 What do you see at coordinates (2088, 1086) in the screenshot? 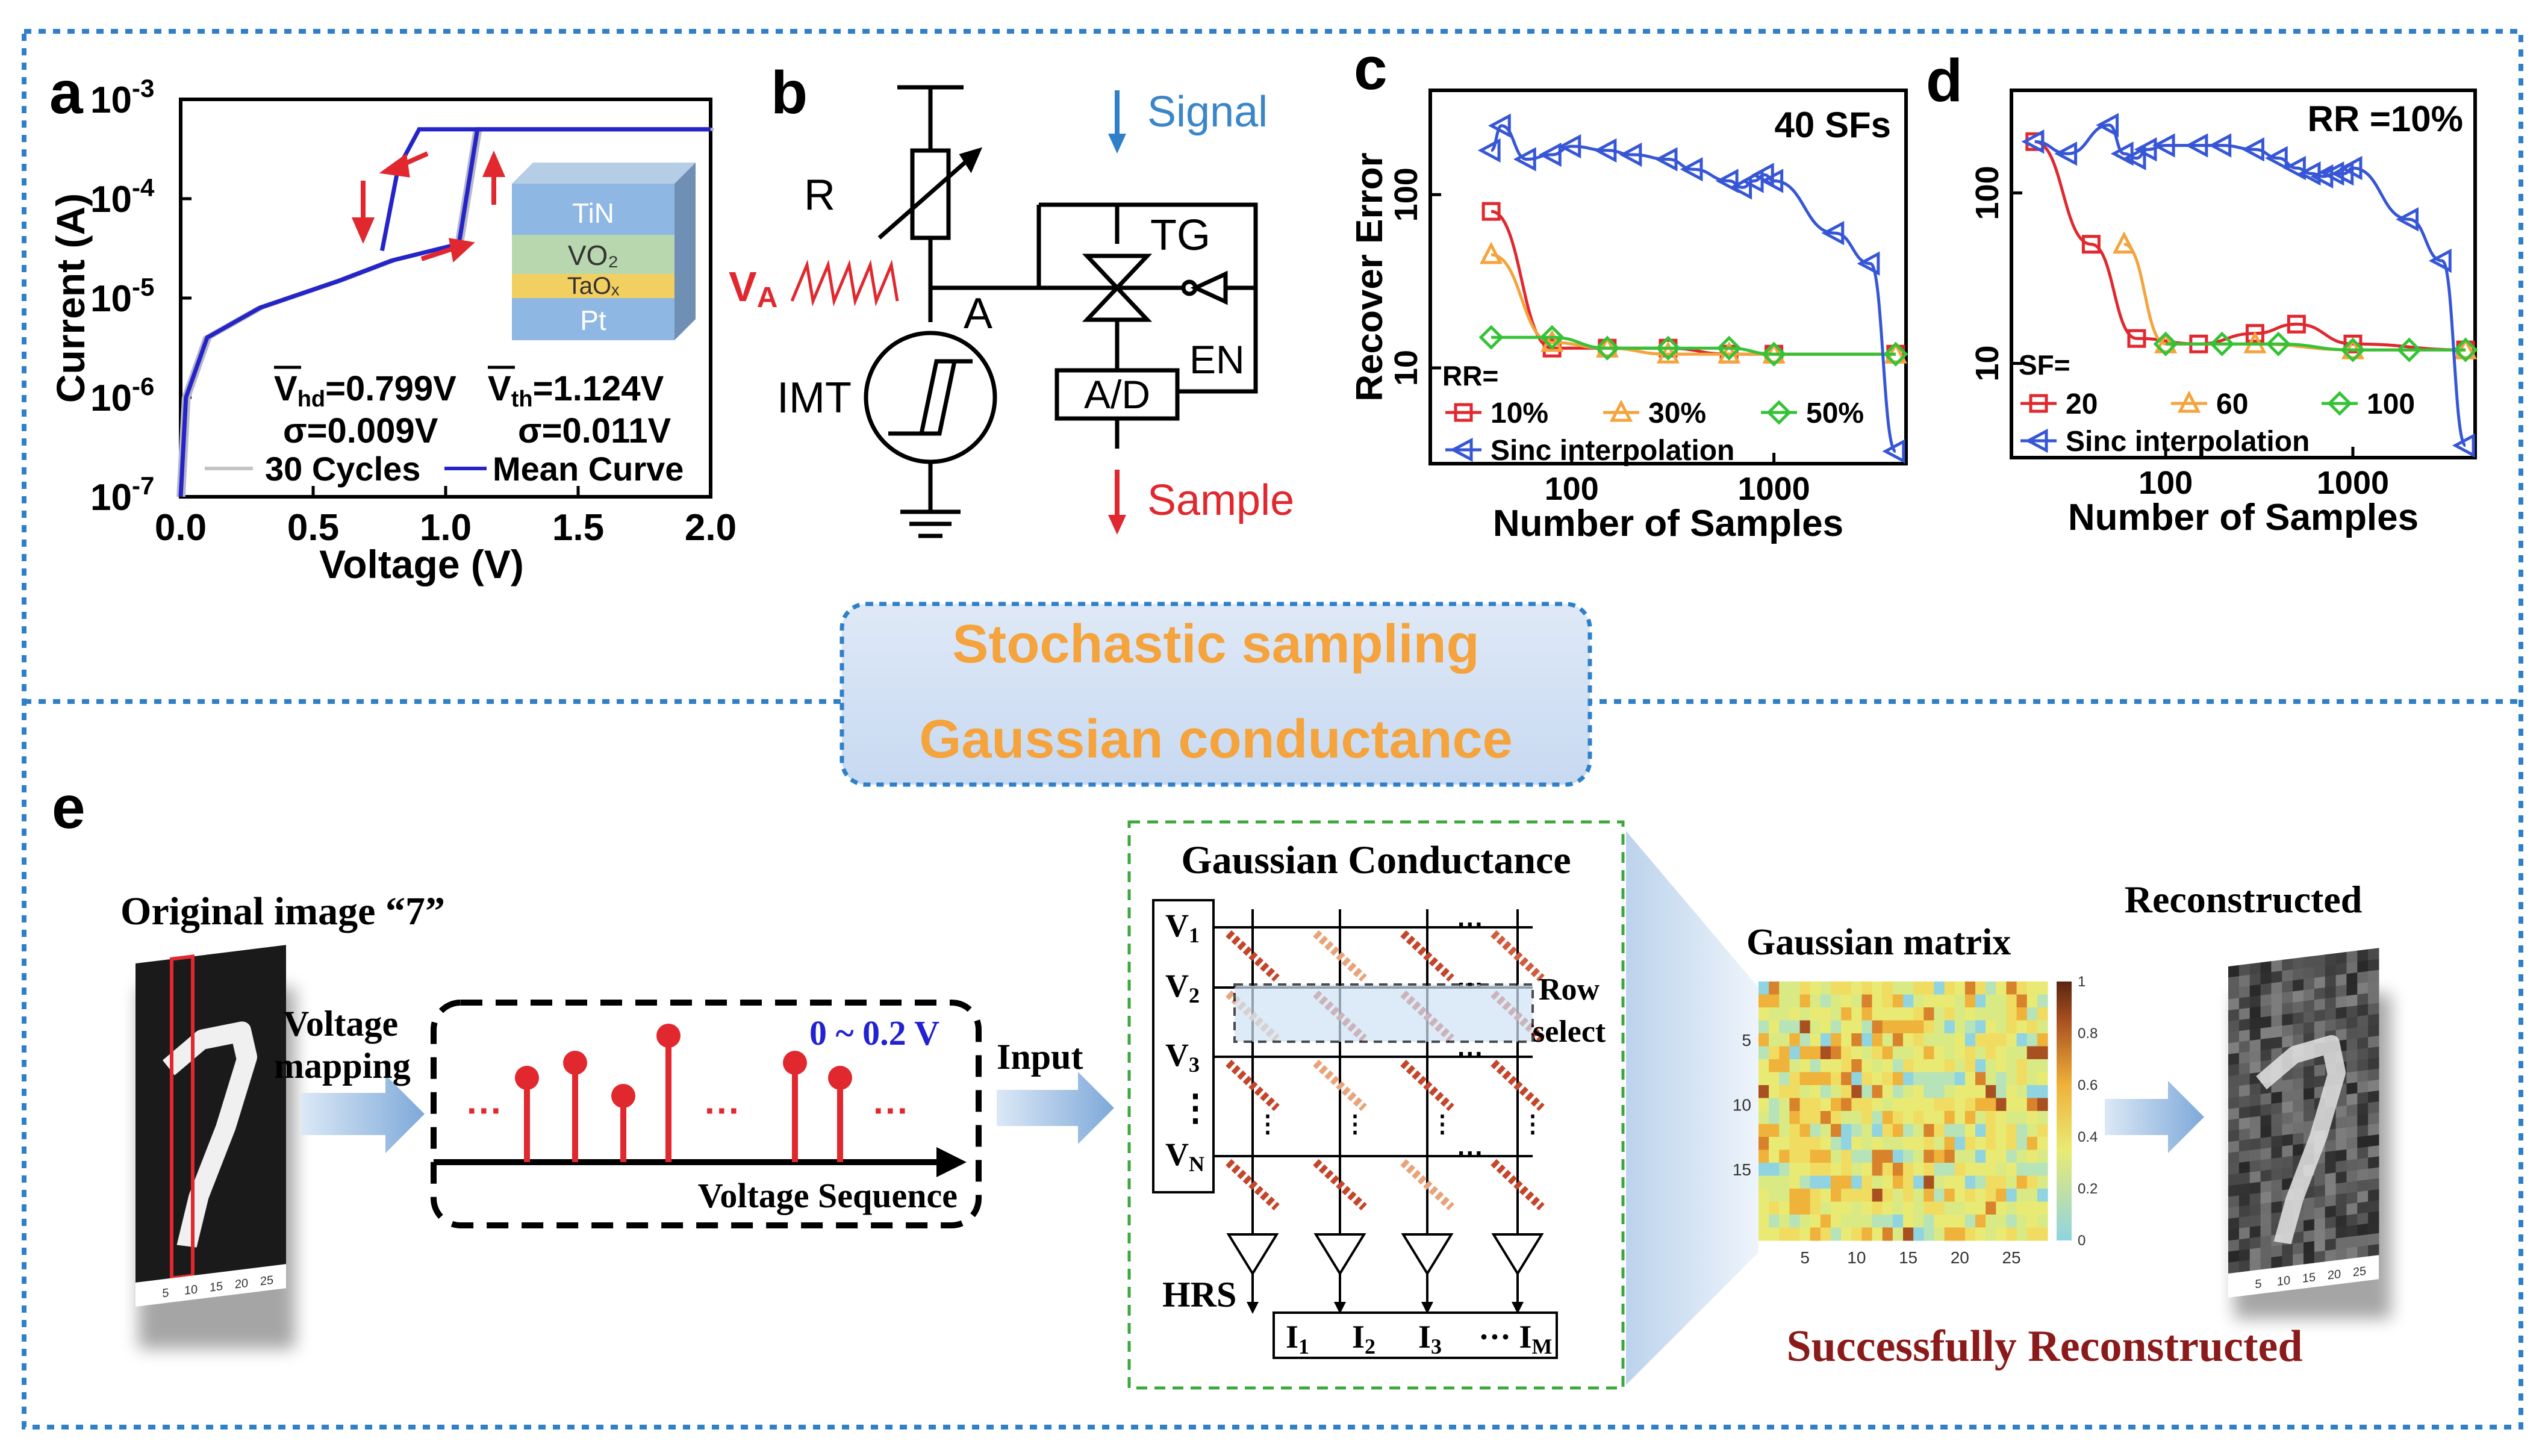
I see `colorbar-tick-label: 0.6` at bounding box center [2088, 1086].